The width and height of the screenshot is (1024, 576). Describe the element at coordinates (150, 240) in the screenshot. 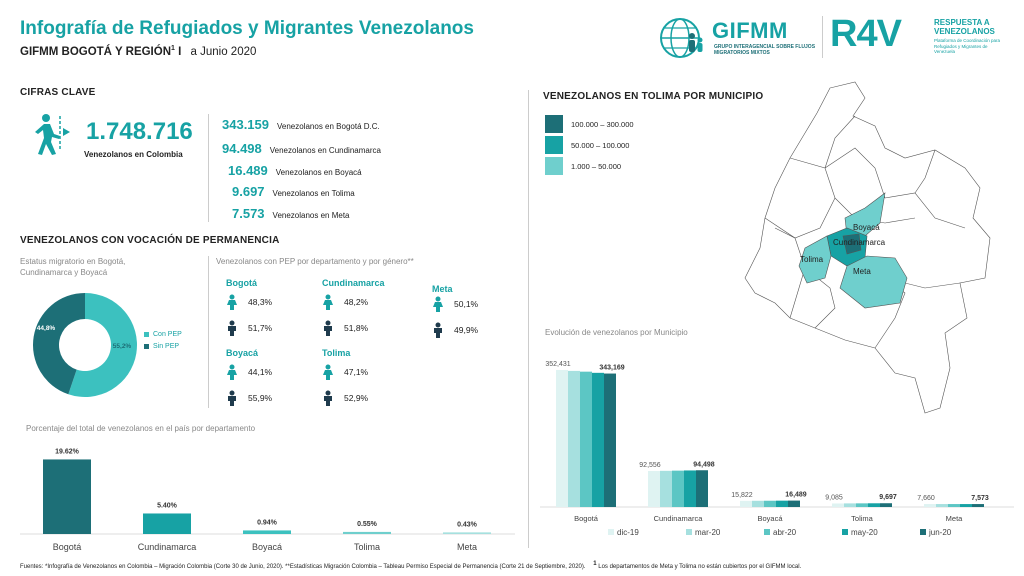

I see `permanencia-heading: VENEZOLANOS CON VOCACIÓN DE PERMANENCIA` at that location.